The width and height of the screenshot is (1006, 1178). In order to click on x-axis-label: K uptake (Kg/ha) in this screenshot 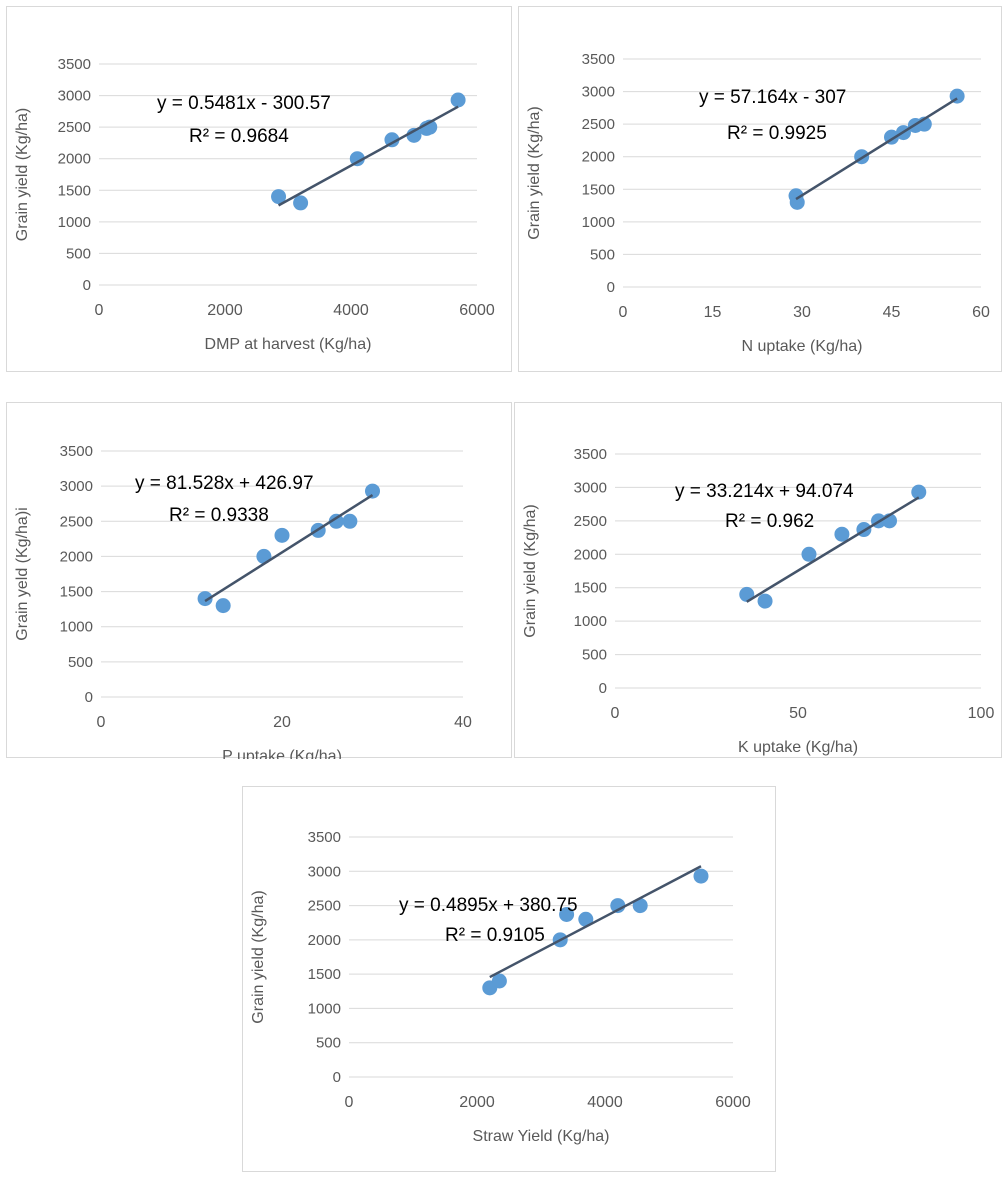, I will do `click(798, 747)`.